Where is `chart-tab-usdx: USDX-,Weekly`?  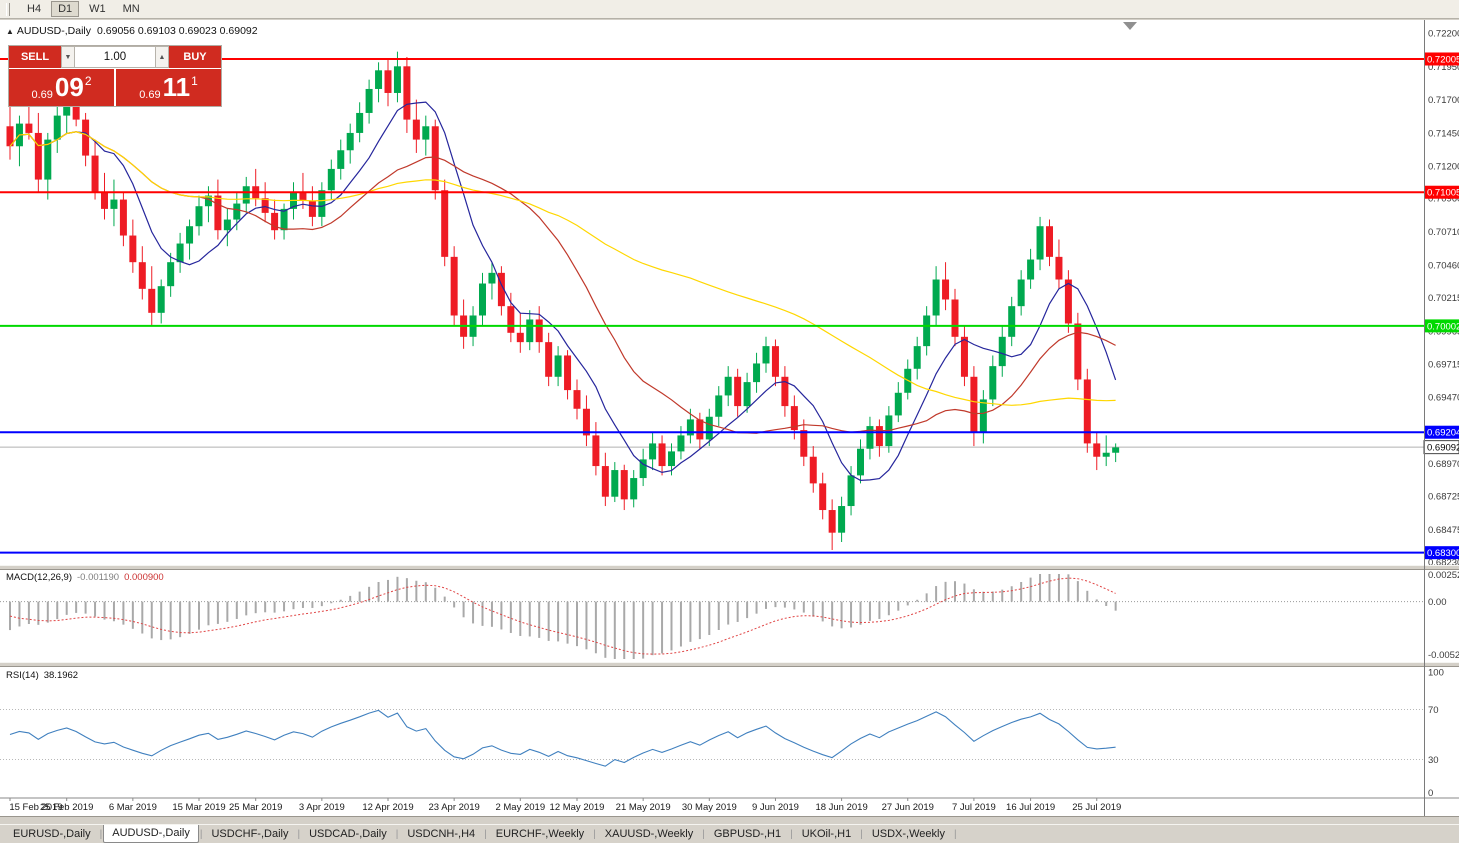
chart-tab-usdx: USDX-,Weekly is located at coordinates (908, 833).